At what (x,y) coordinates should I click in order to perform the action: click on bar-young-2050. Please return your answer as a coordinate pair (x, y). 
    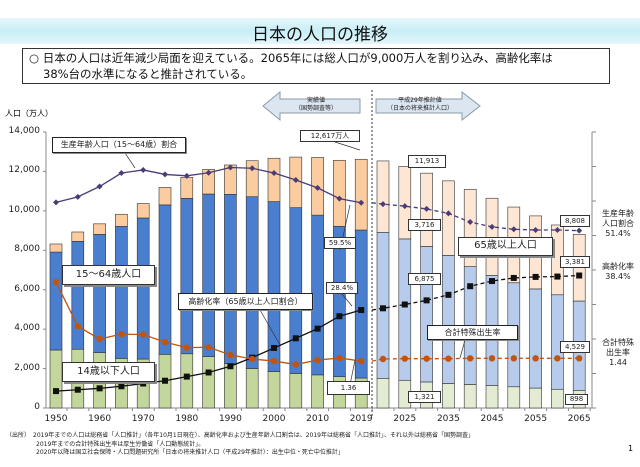
    Looking at the image, I should click on (514, 397).